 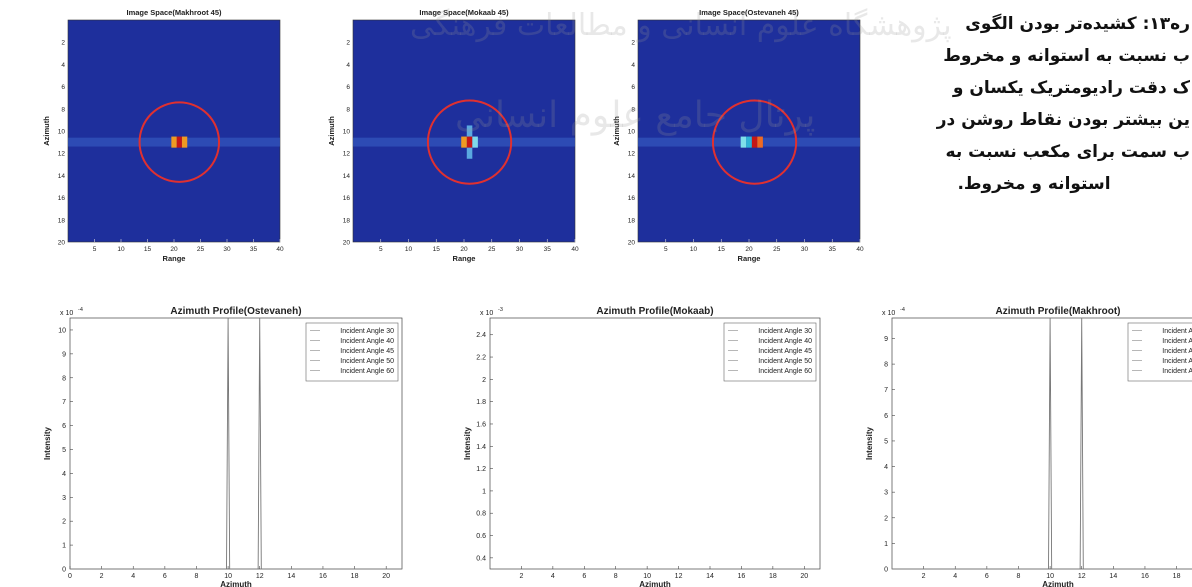 What do you see at coordinates (1066, 56) in the screenshot?
I see `caption-line-2: ب نسبت به استوانه و مخروط` at bounding box center [1066, 56].